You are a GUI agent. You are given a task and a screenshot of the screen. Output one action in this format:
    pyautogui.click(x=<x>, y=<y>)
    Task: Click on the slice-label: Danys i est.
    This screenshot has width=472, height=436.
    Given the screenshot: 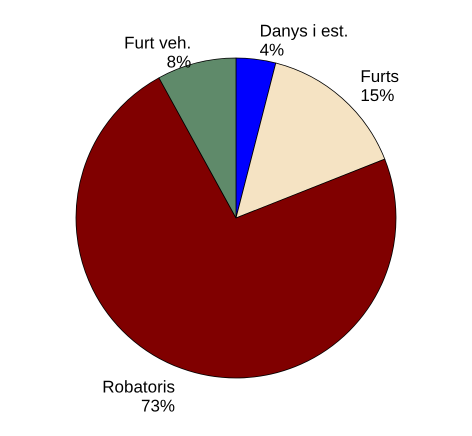 What is the action you would take?
    pyautogui.click(x=304, y=30)
    